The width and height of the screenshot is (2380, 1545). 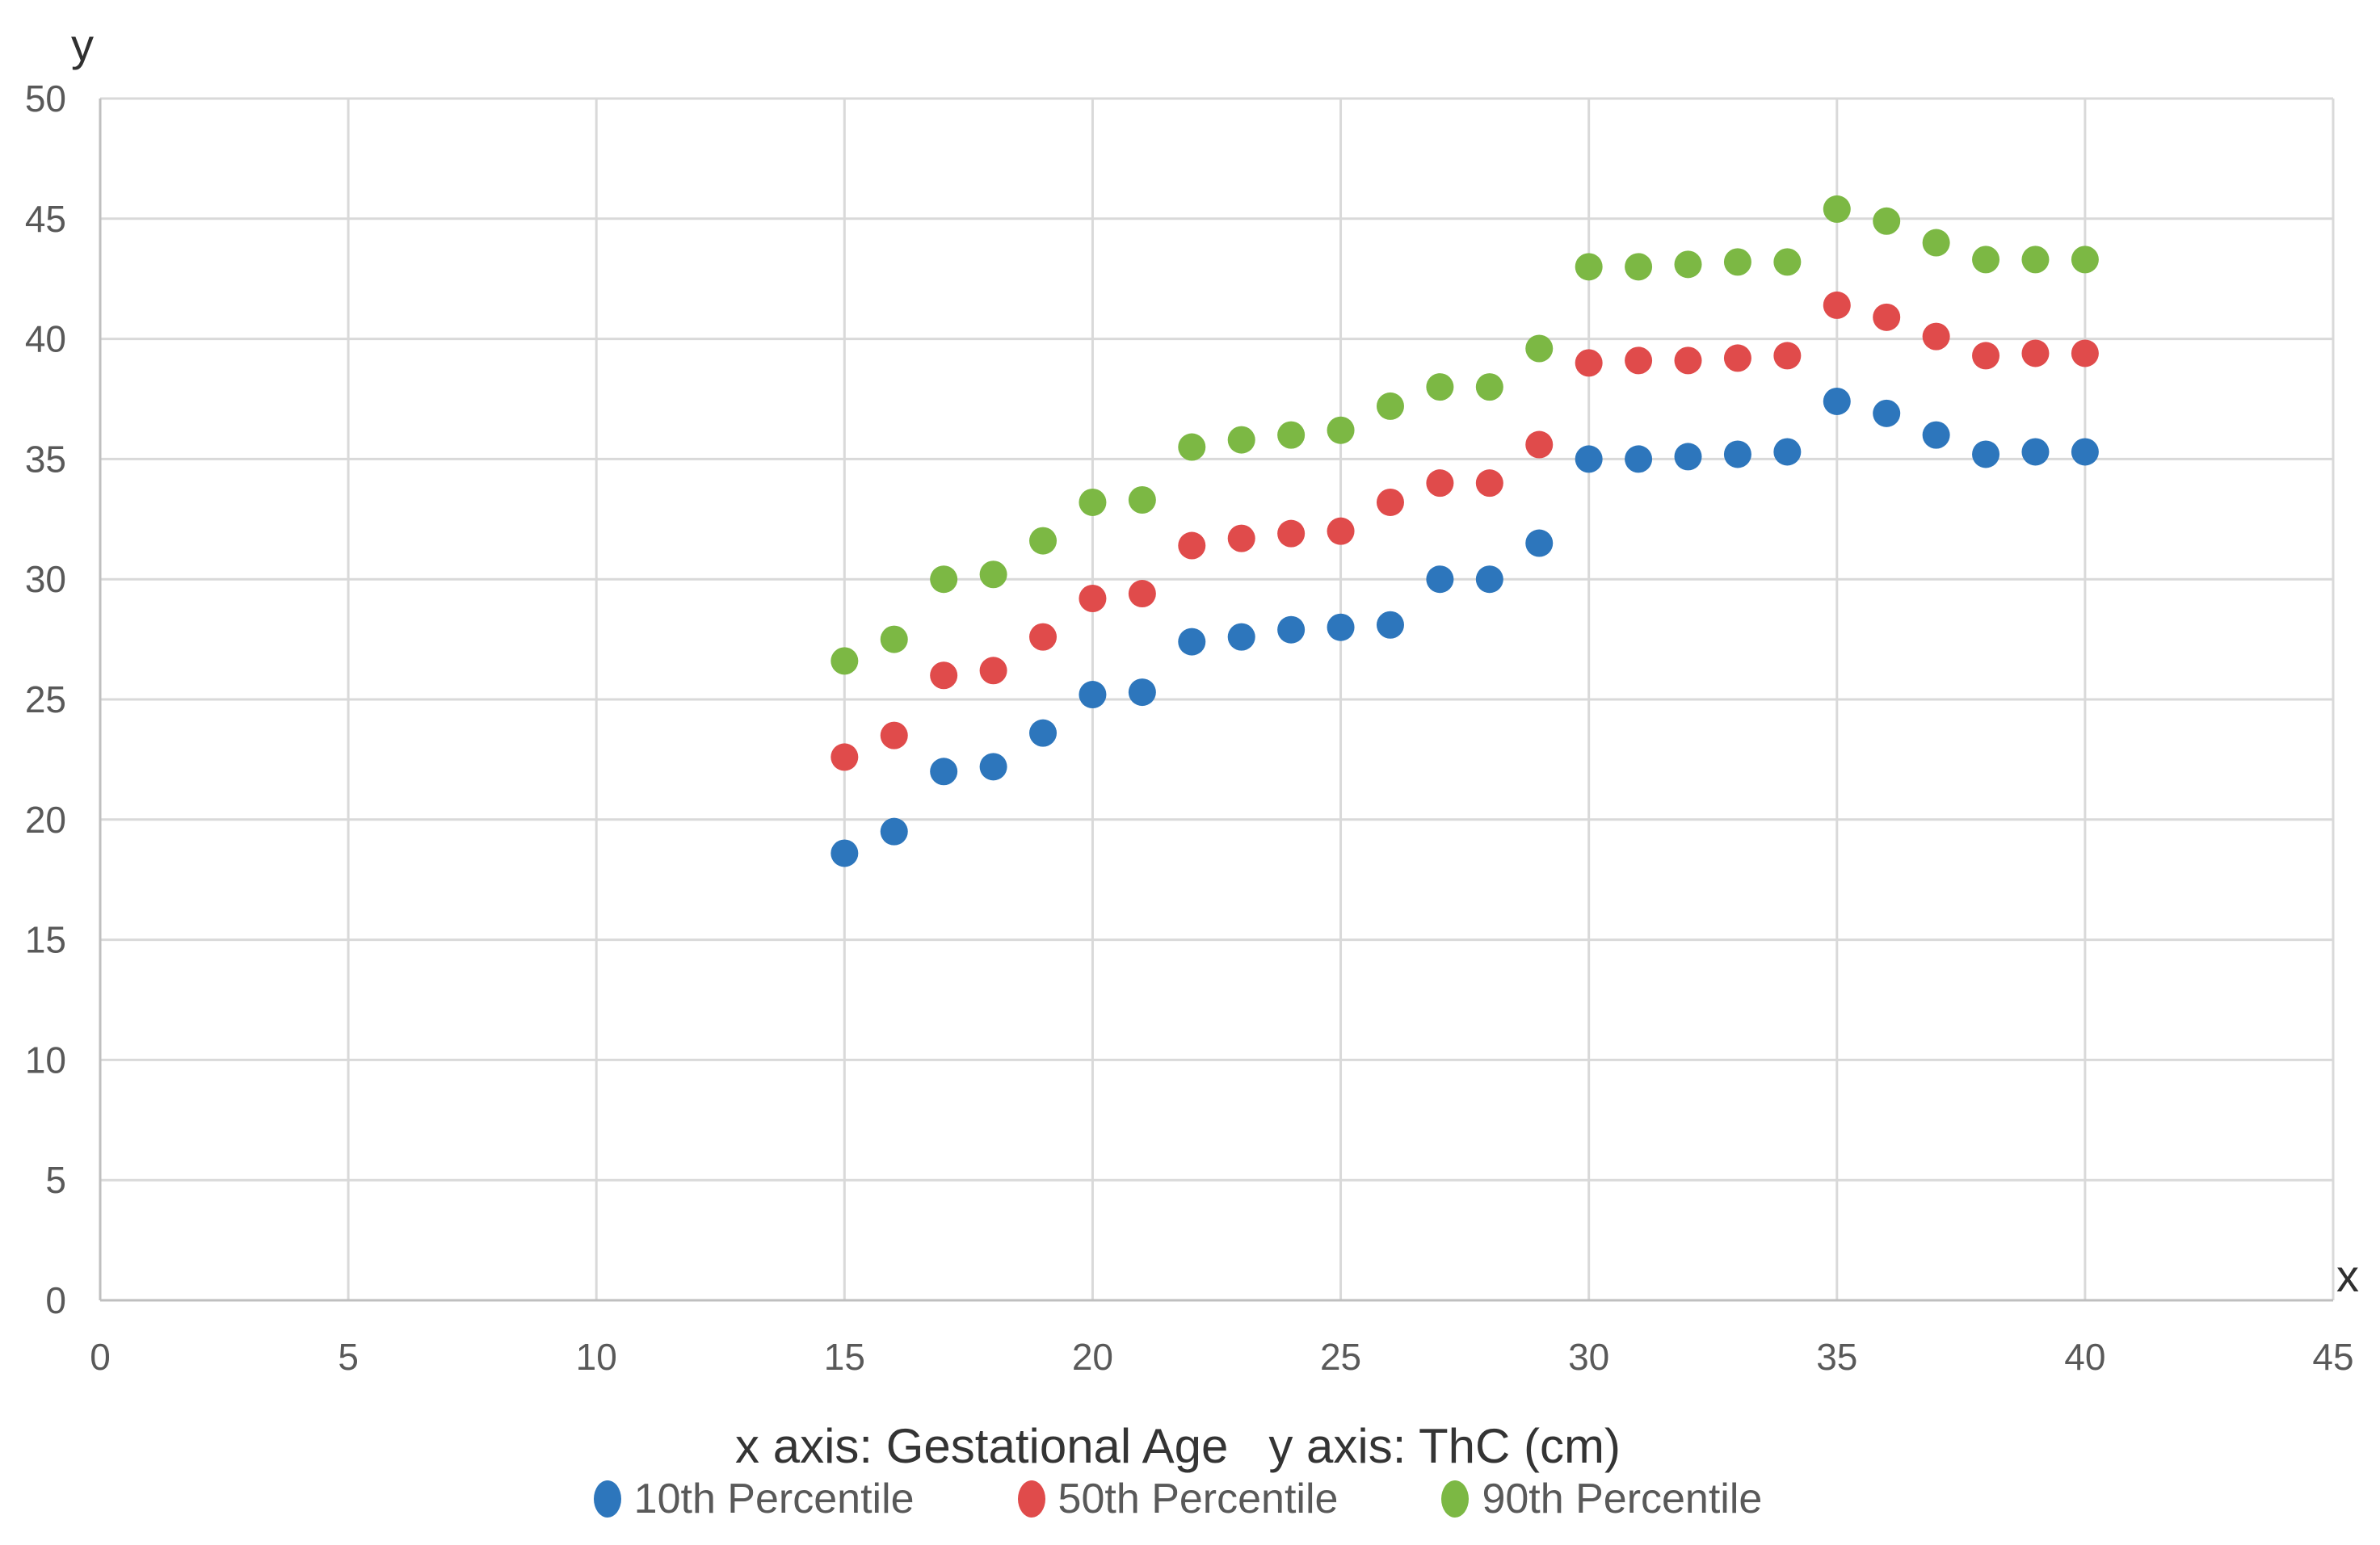 I want to click on y-axis-letter: y, so click(x=82, y=44).